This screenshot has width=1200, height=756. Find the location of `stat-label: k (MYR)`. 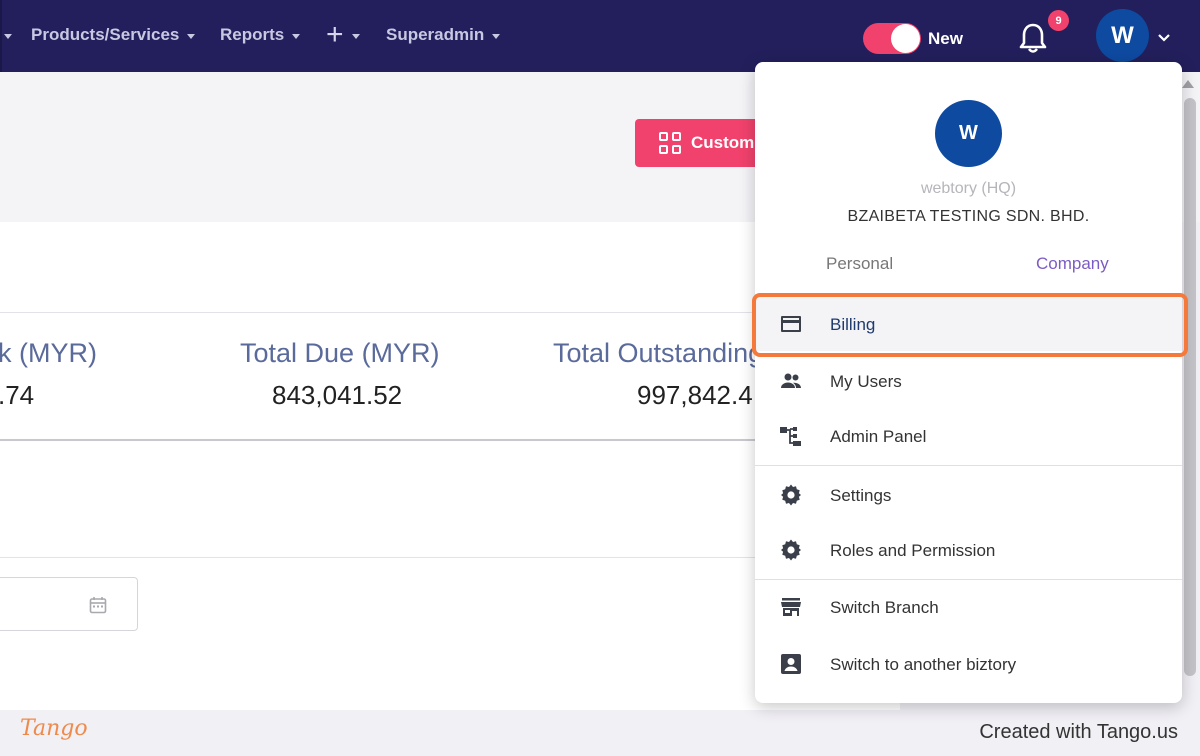

stat-label: k (MYR) is located at coordinates (48, 353).